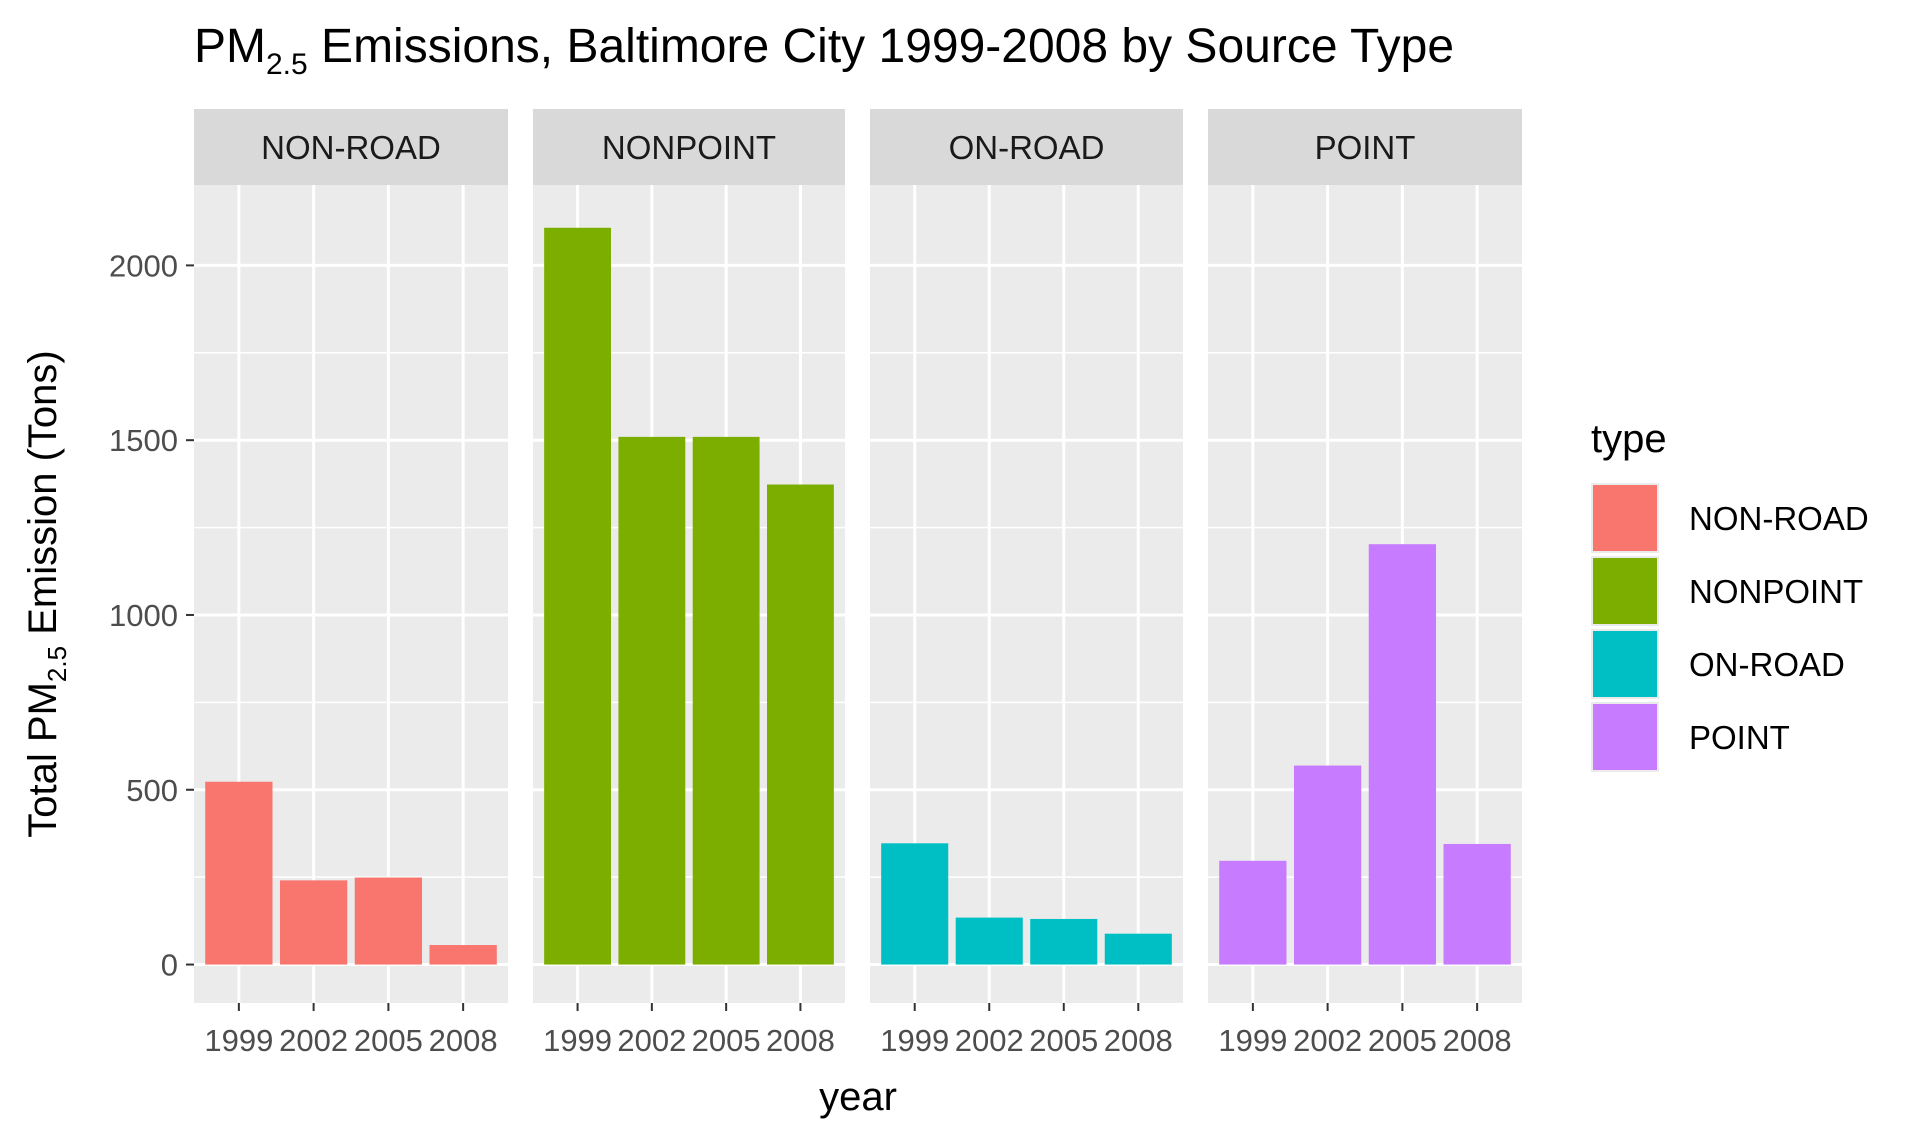  Describe the element at coordinates (230, 46) in the screenshot. I see `chart-title-prefix: PM` at that location.